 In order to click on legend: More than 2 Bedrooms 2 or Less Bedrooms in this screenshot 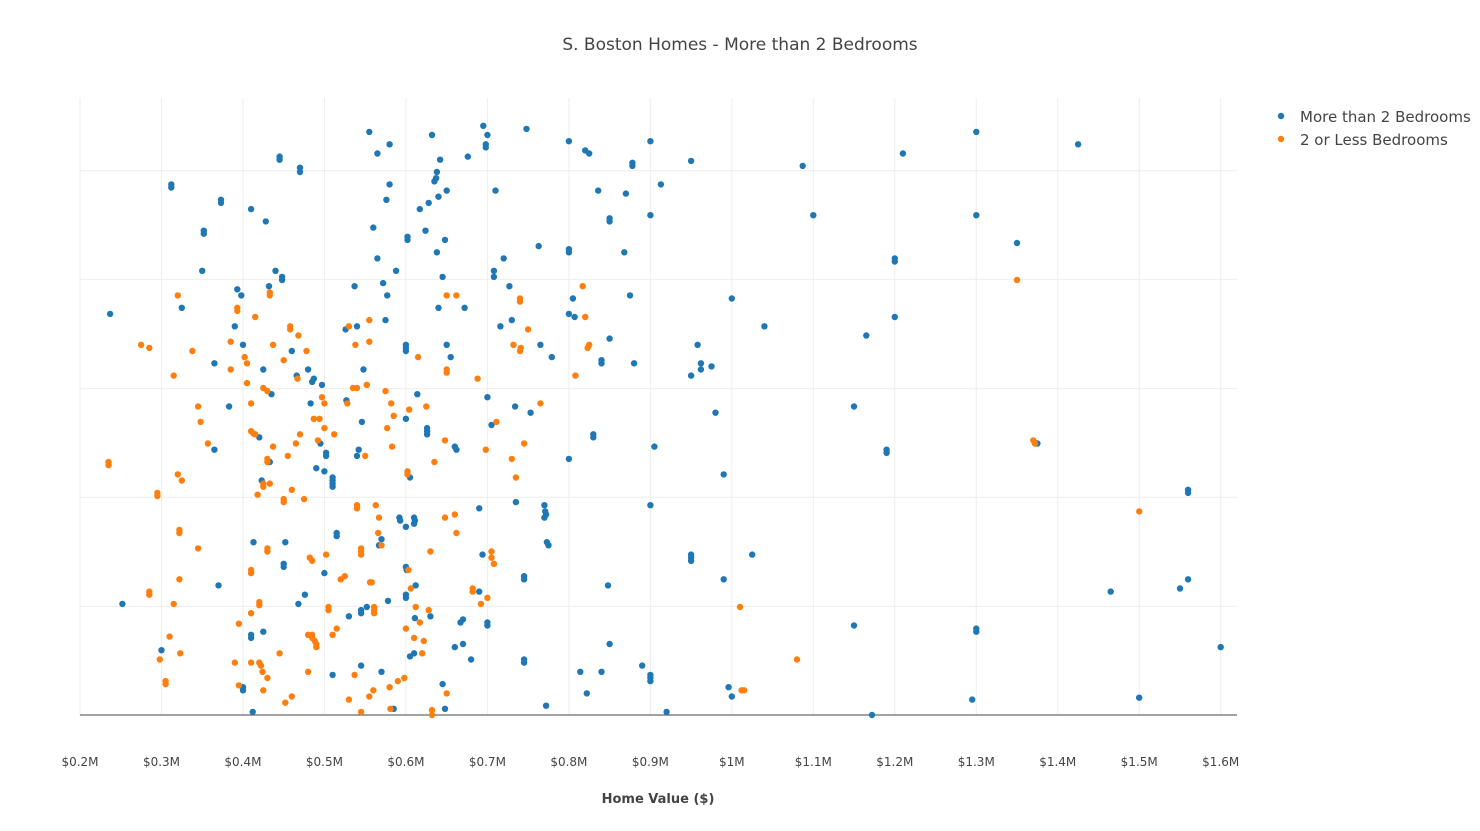, I will do `click(1374, 128)`.